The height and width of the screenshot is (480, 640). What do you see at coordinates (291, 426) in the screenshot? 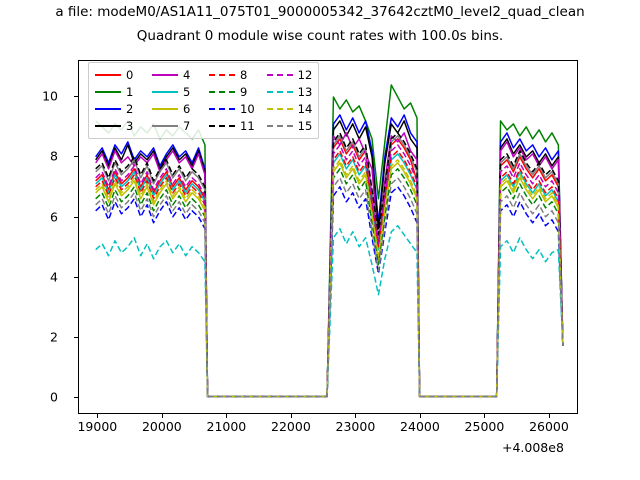
I see `x-tick-label-22000: 22000` at bounding box center [291, 426].